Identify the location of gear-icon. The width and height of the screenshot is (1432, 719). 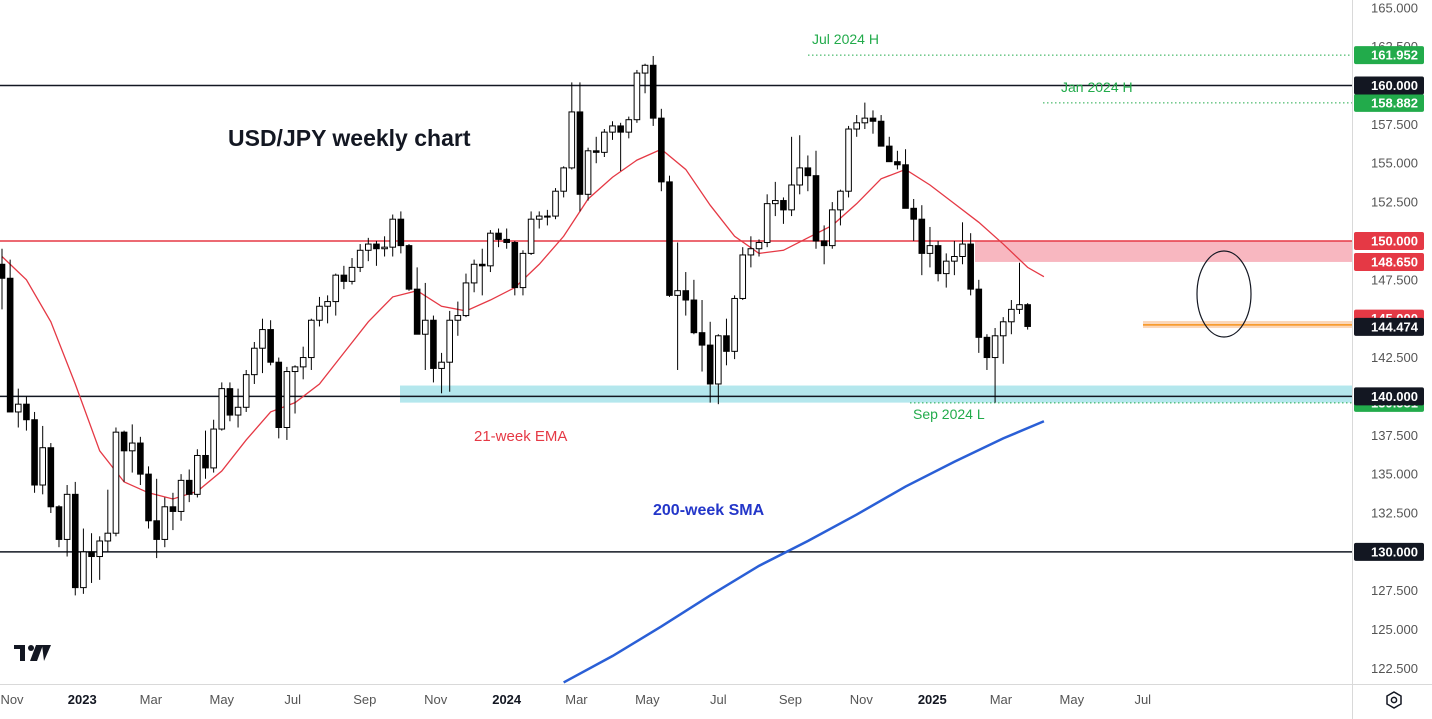
(1394, 700).